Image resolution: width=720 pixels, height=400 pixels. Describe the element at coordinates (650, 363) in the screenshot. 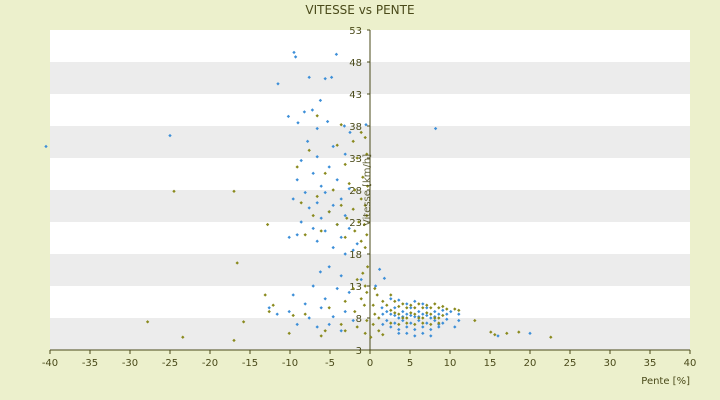

I see `x-tick-label: 35` at that location.